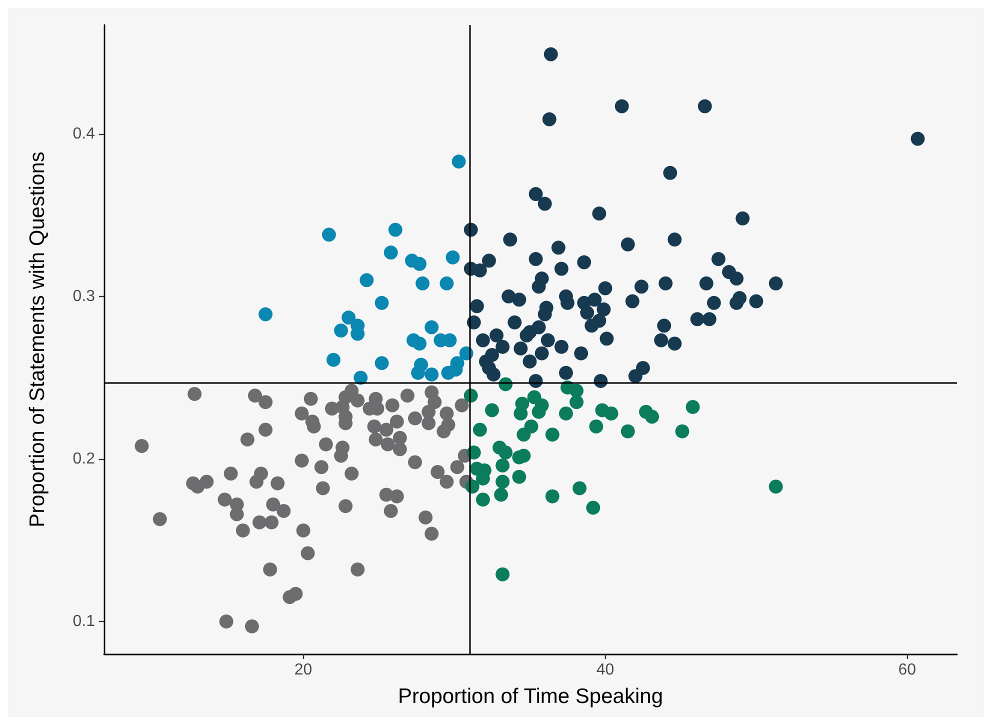 The height and width of the screenshot is (725, 992). Describe the element at coordinates (303, 670) in the screenshot. I see `x-tick-label: 20` at that location.